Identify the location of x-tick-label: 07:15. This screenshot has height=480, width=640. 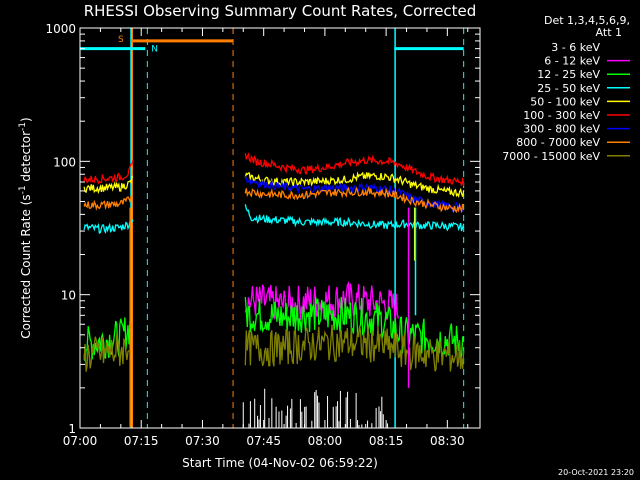
(141, 441).